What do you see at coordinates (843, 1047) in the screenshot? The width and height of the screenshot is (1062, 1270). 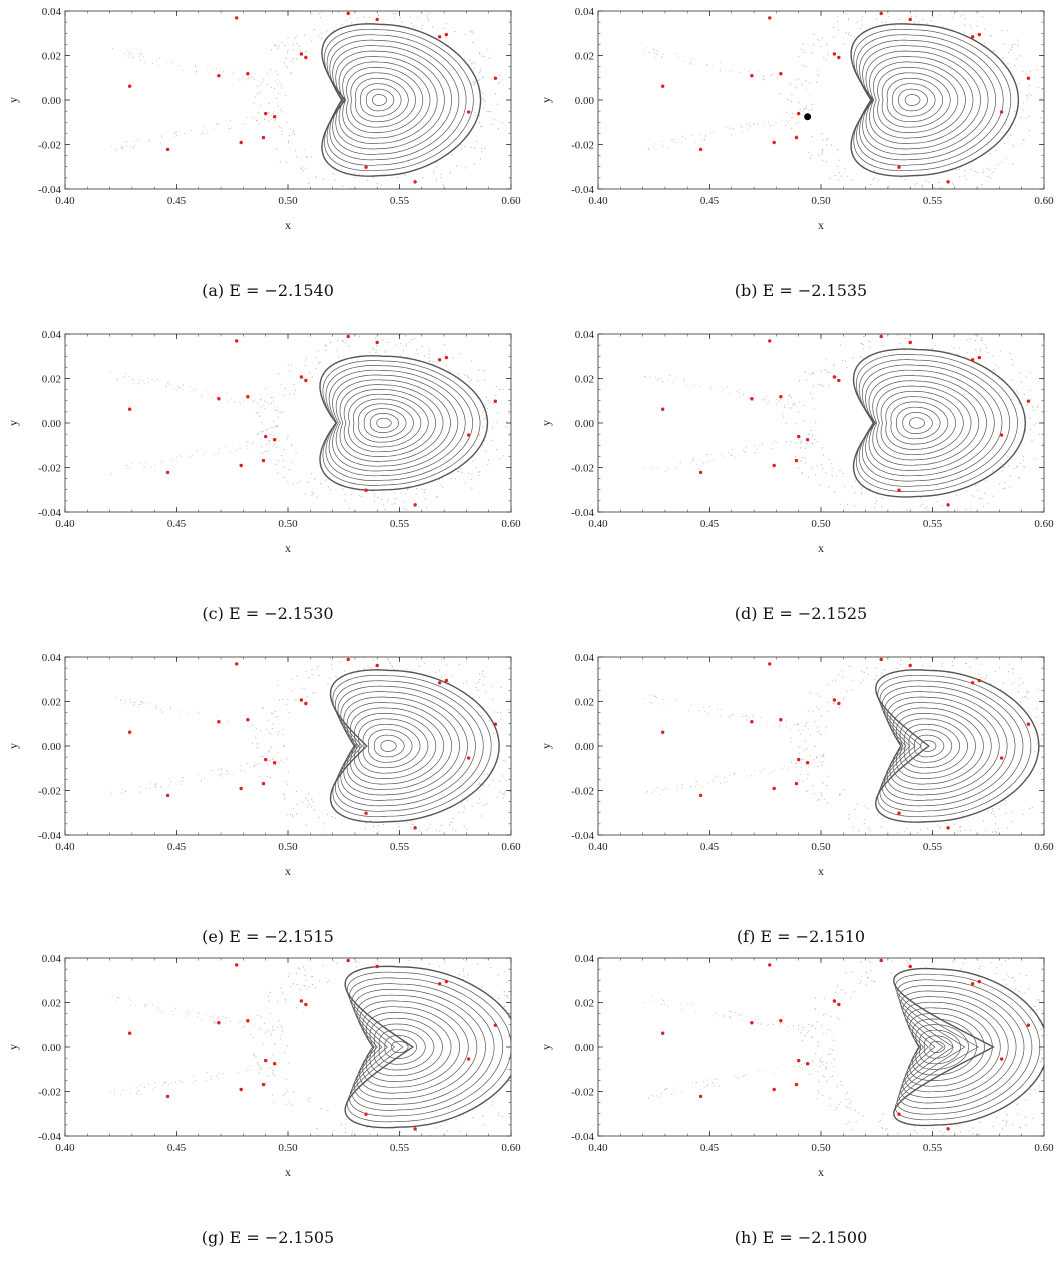 I see `plot-area` at bounding box center [843, 1047].